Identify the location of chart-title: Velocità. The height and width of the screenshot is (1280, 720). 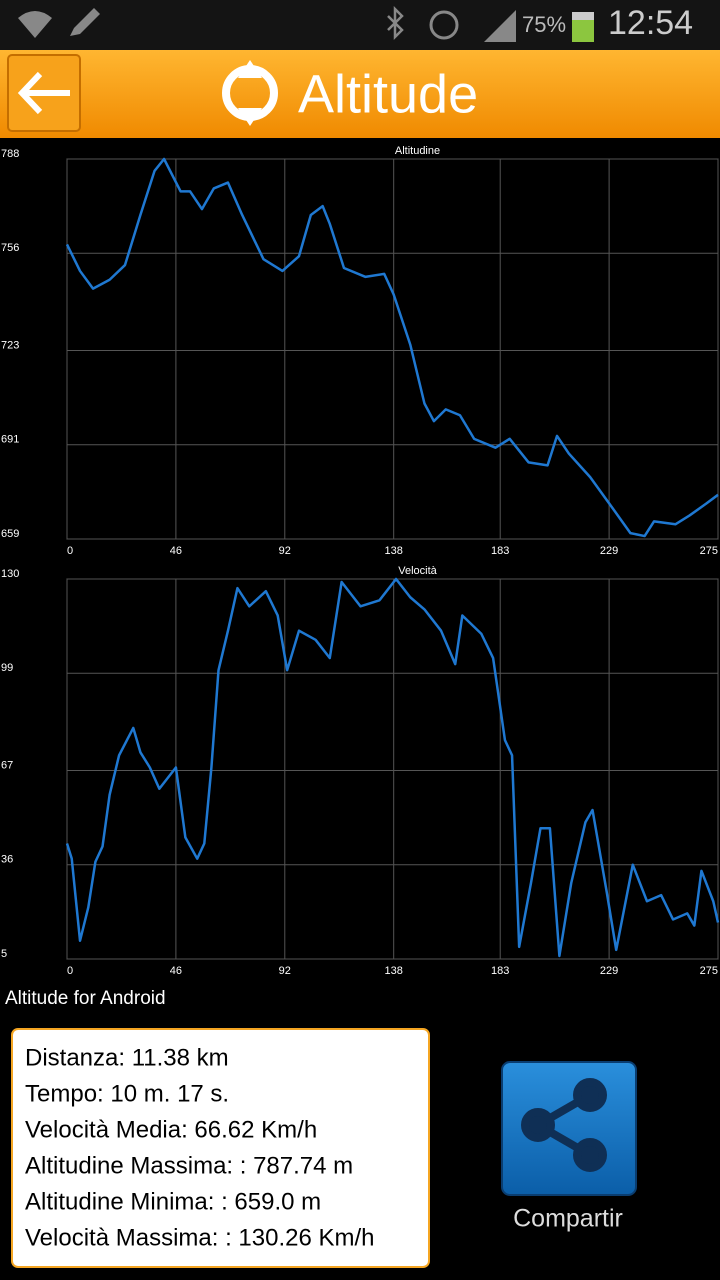
(417, 571).